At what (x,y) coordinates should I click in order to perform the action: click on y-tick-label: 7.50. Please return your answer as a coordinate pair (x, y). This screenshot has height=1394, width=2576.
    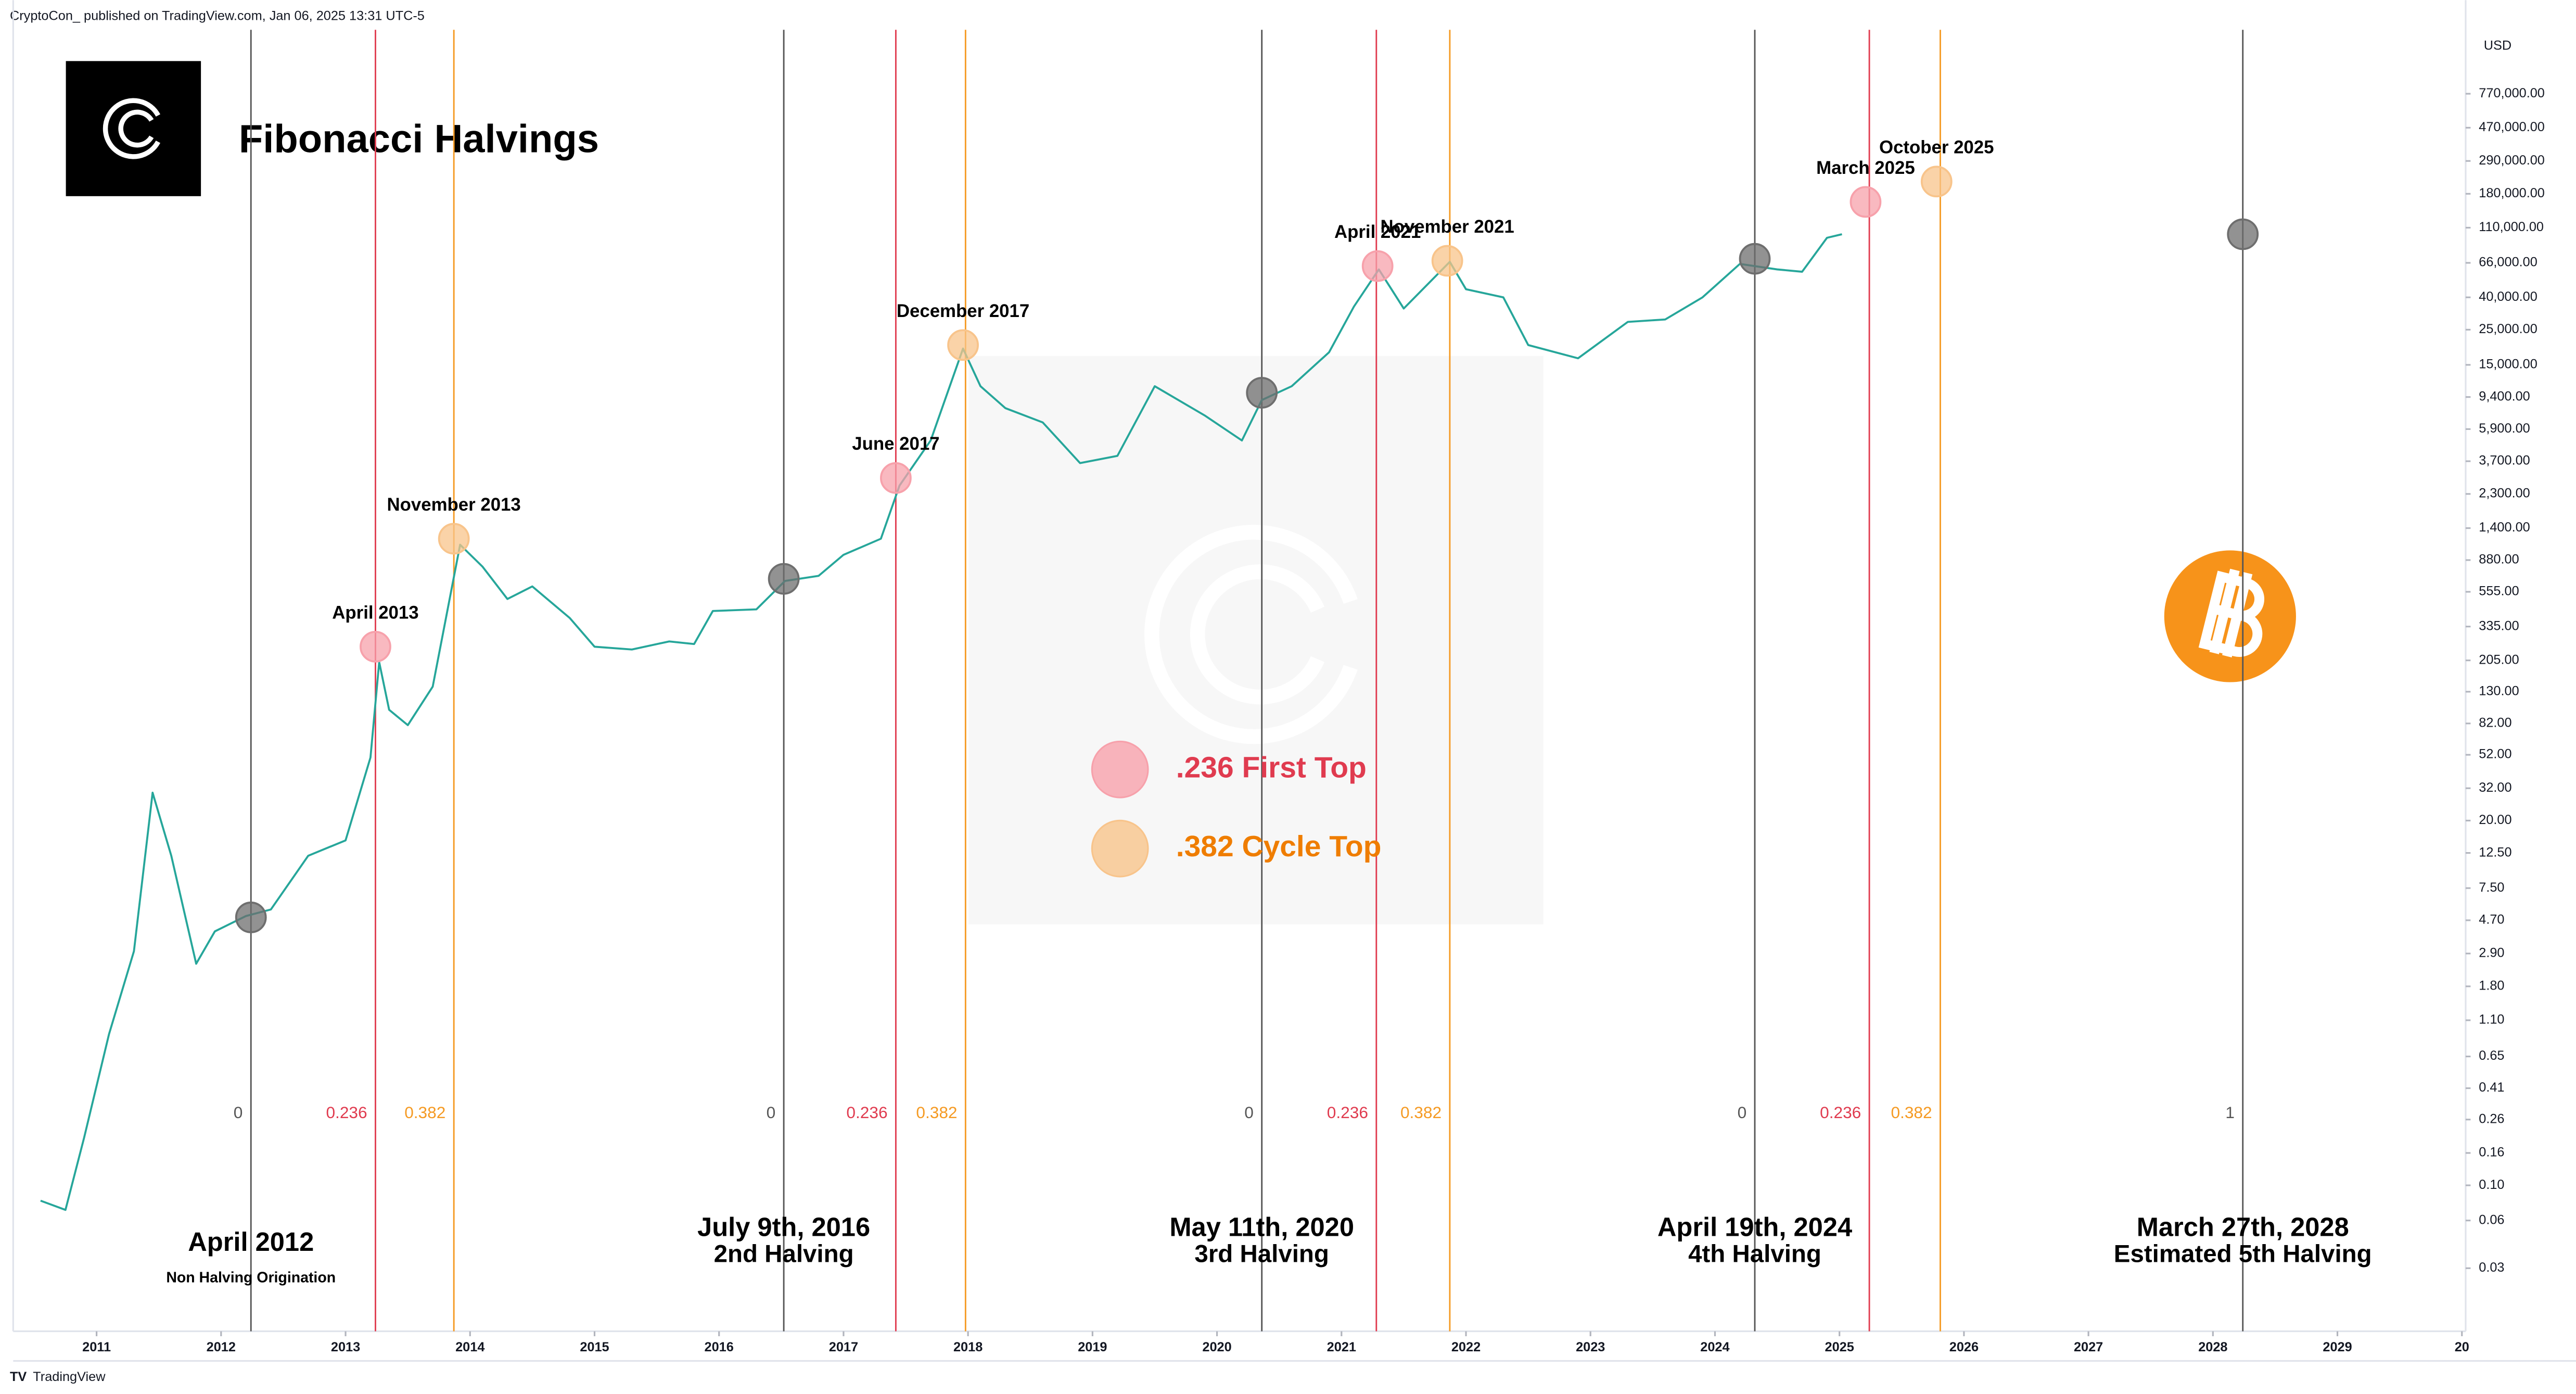
    Looking at the image, I should click on (2491, 887).